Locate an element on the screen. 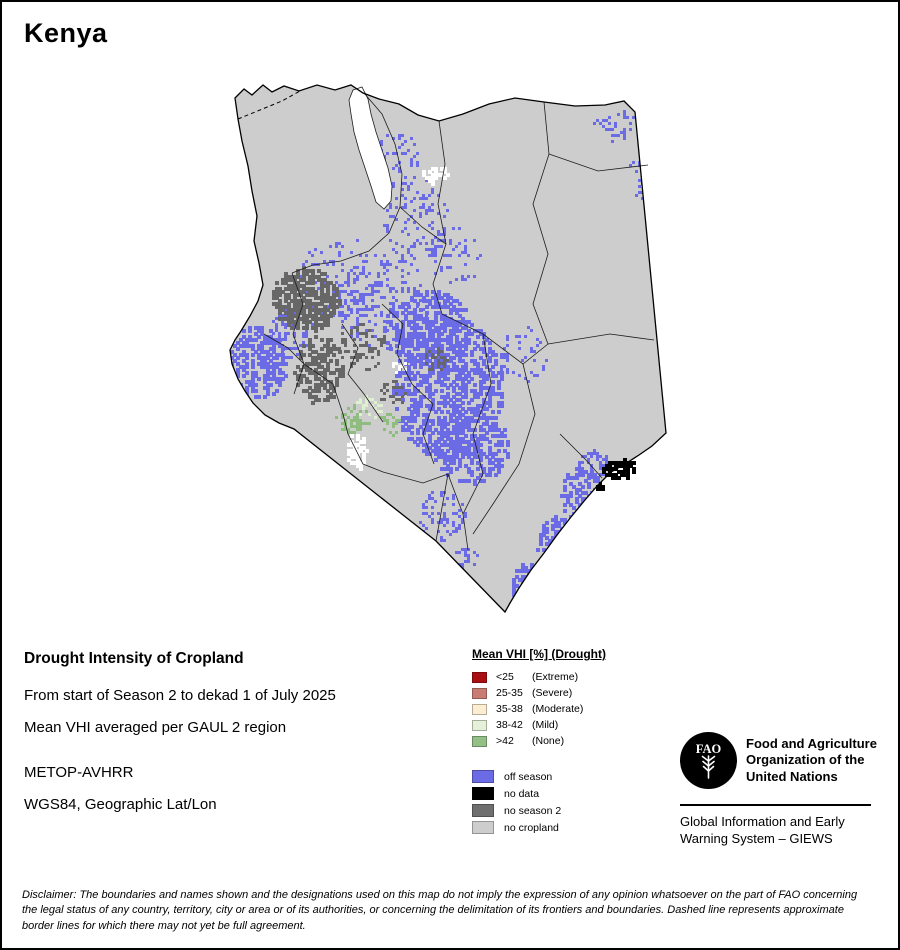 The width and height of the screenshot is (900, 950). legend-range: 35-38 is located at coordinates (509, 709).